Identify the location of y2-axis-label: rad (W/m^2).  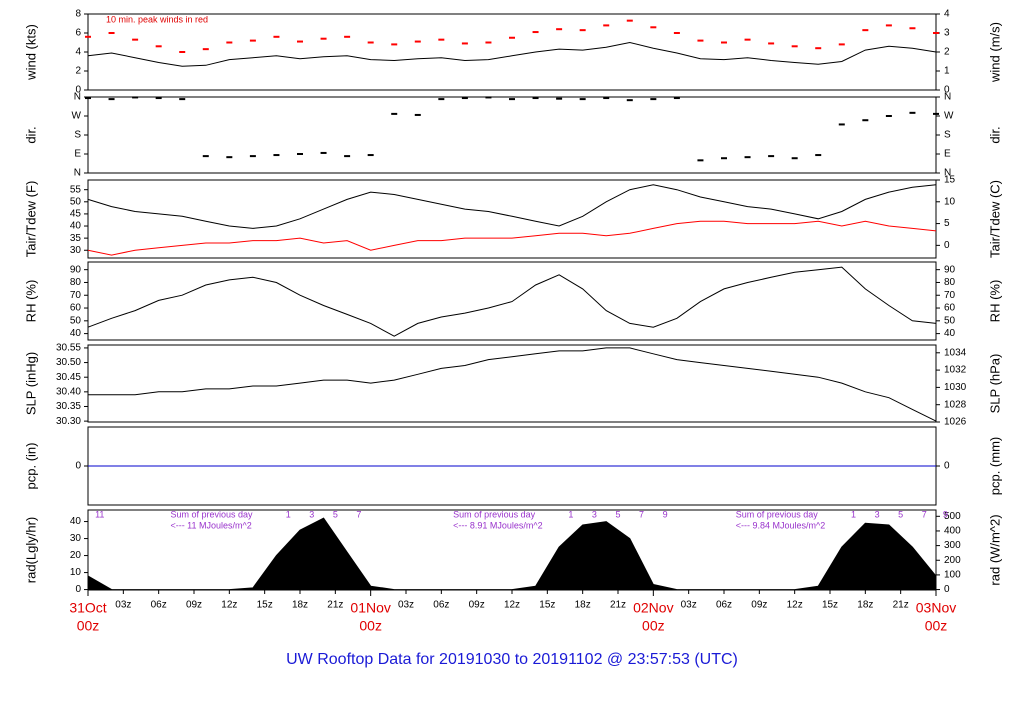
(994, 549).